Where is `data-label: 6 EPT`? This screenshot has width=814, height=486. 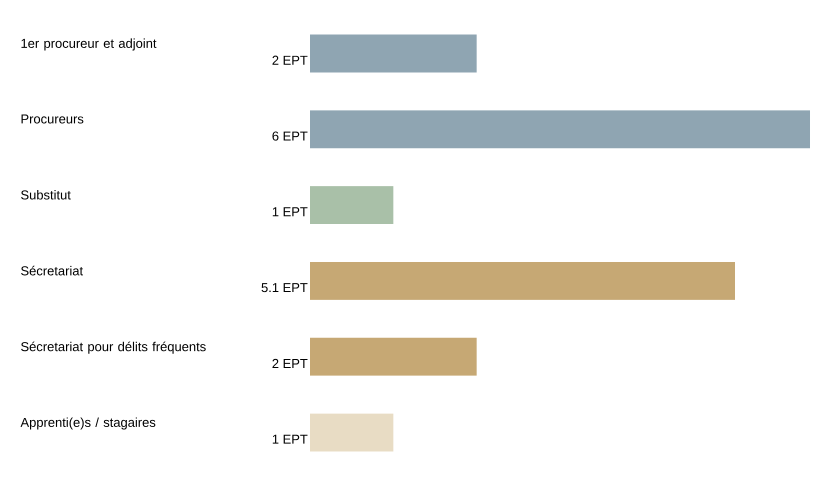 data-label: 6 EPT is located at coordinates (290, 136).